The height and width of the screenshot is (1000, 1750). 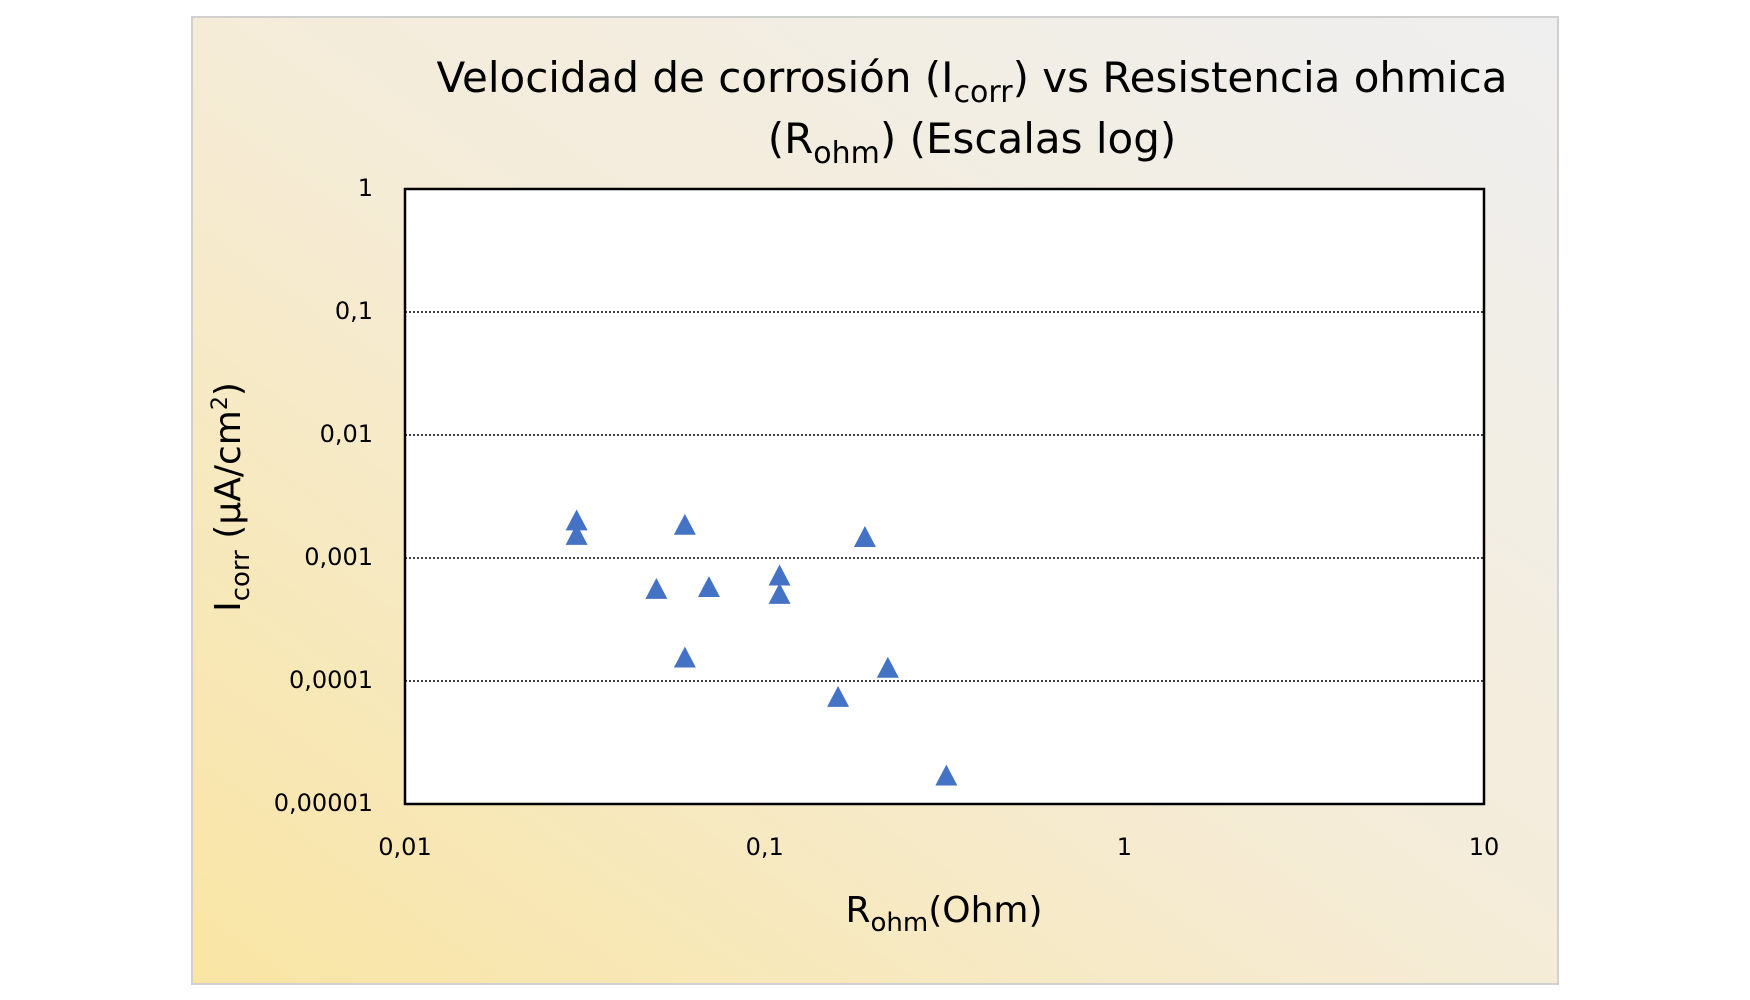 What do you see at coordinates (228, 480) in the screenshot?
I see `label-part: (µA/cm` at bounding box center [228, 480].